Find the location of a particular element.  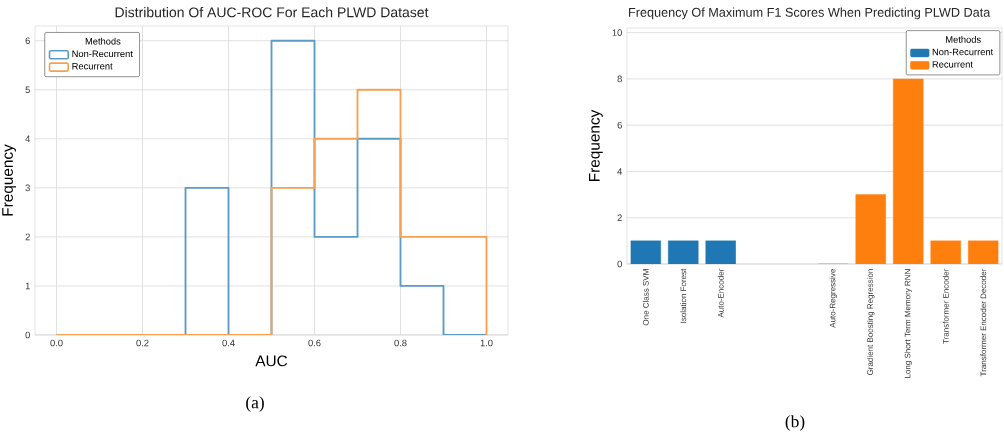

x-tick-label: 0.4 is located at coordinates (228, 343).